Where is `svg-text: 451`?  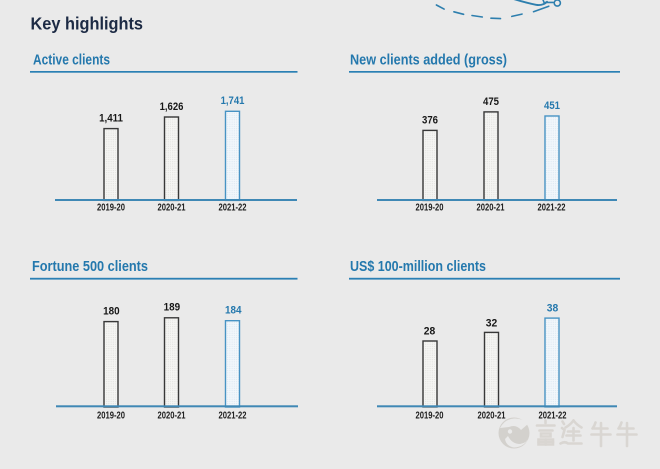 svg-text: 451 is located at coordinates (552, 106).